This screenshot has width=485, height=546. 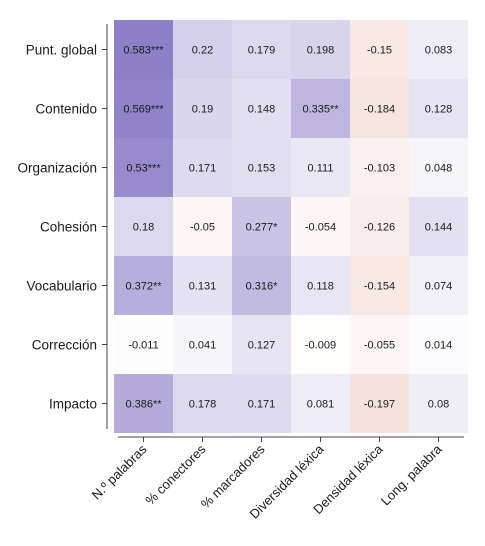 I want to click on row-label: Organización, so click(x=57, y=168).